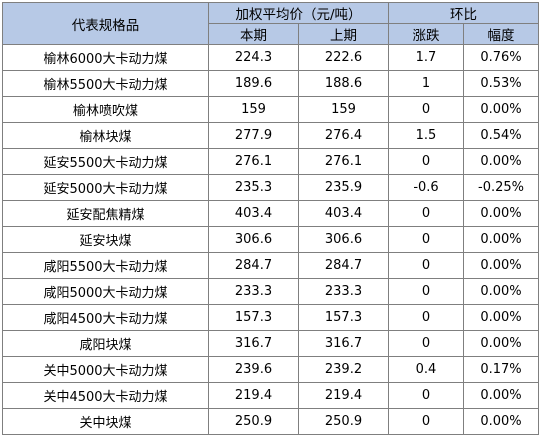  What do you see at coordinates (253, 135) in the screenshot?
I see `cell-current-price: 277.9` at bounding box center [253, 135].